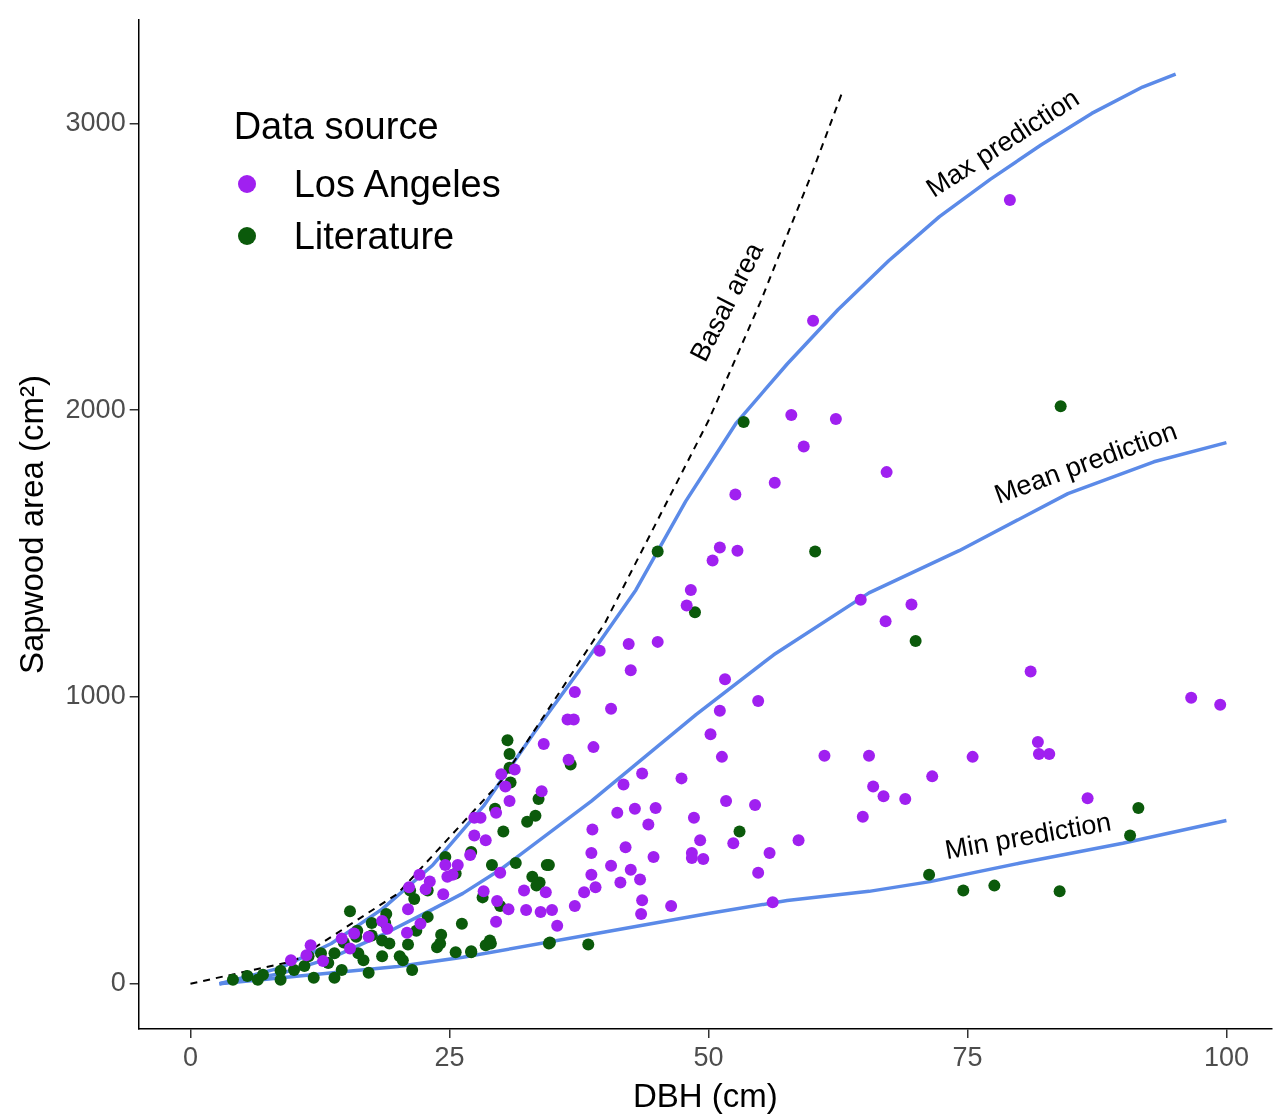 The image size is (1278, 1118). I want to click on y-tick-label: 3000, so click(95, 121).